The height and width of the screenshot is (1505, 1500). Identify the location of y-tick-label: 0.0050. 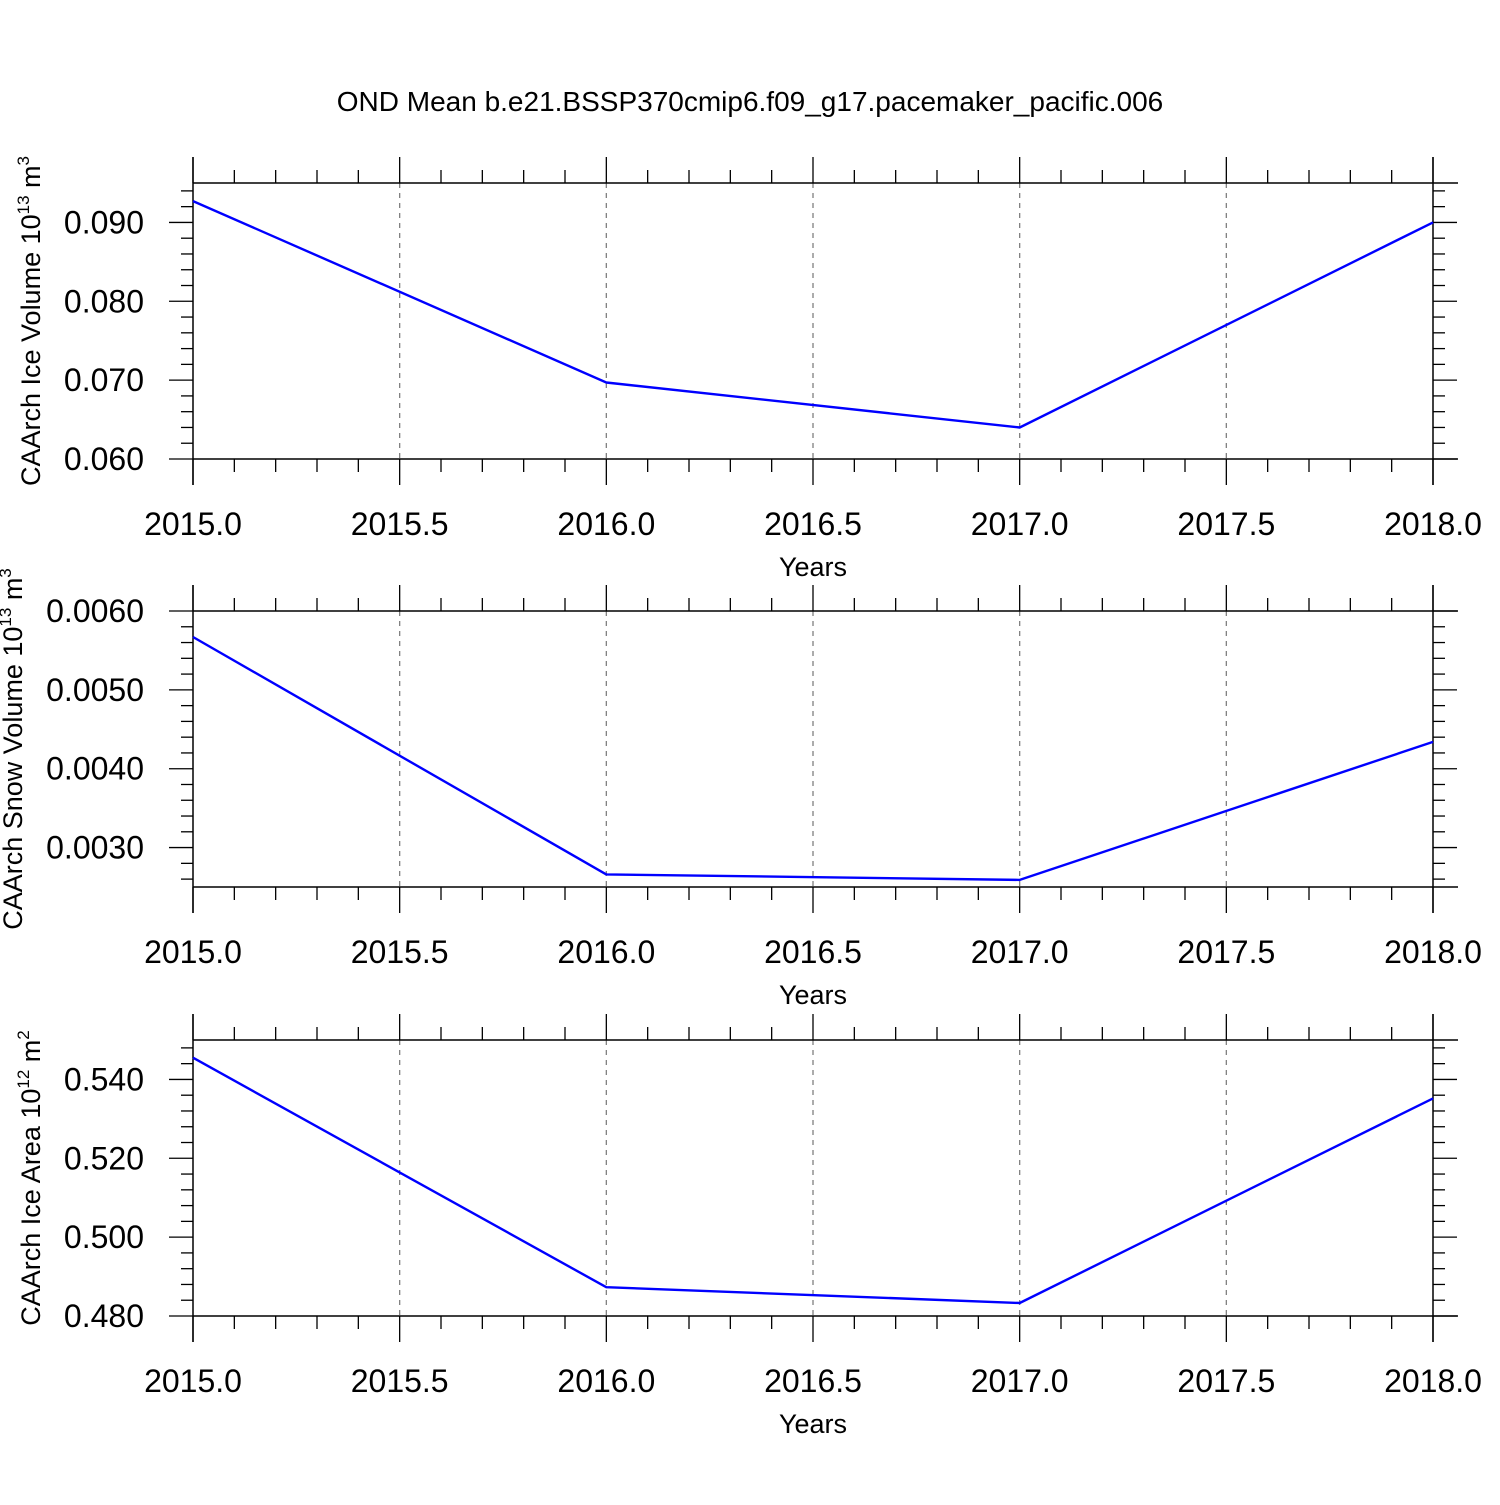
(95, 690).